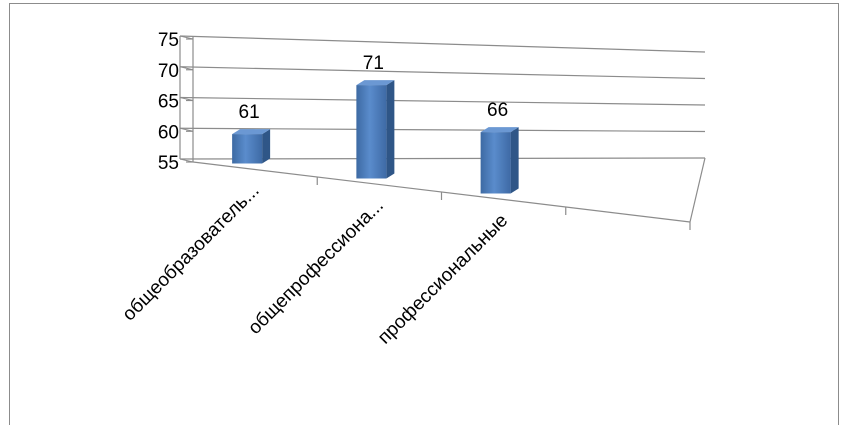  Describe the element at coordinates (168, 163) in the screenshot. I see `y-tick-label: 55` at that location.